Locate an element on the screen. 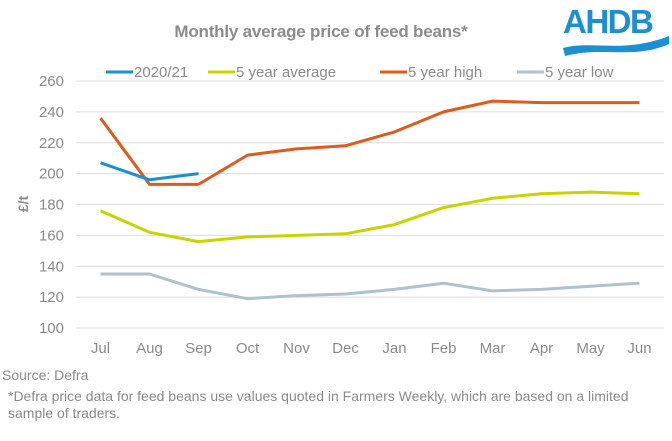 The image size is (672, 441). y-tick-label: 220 is located at coordinates (51, 143).